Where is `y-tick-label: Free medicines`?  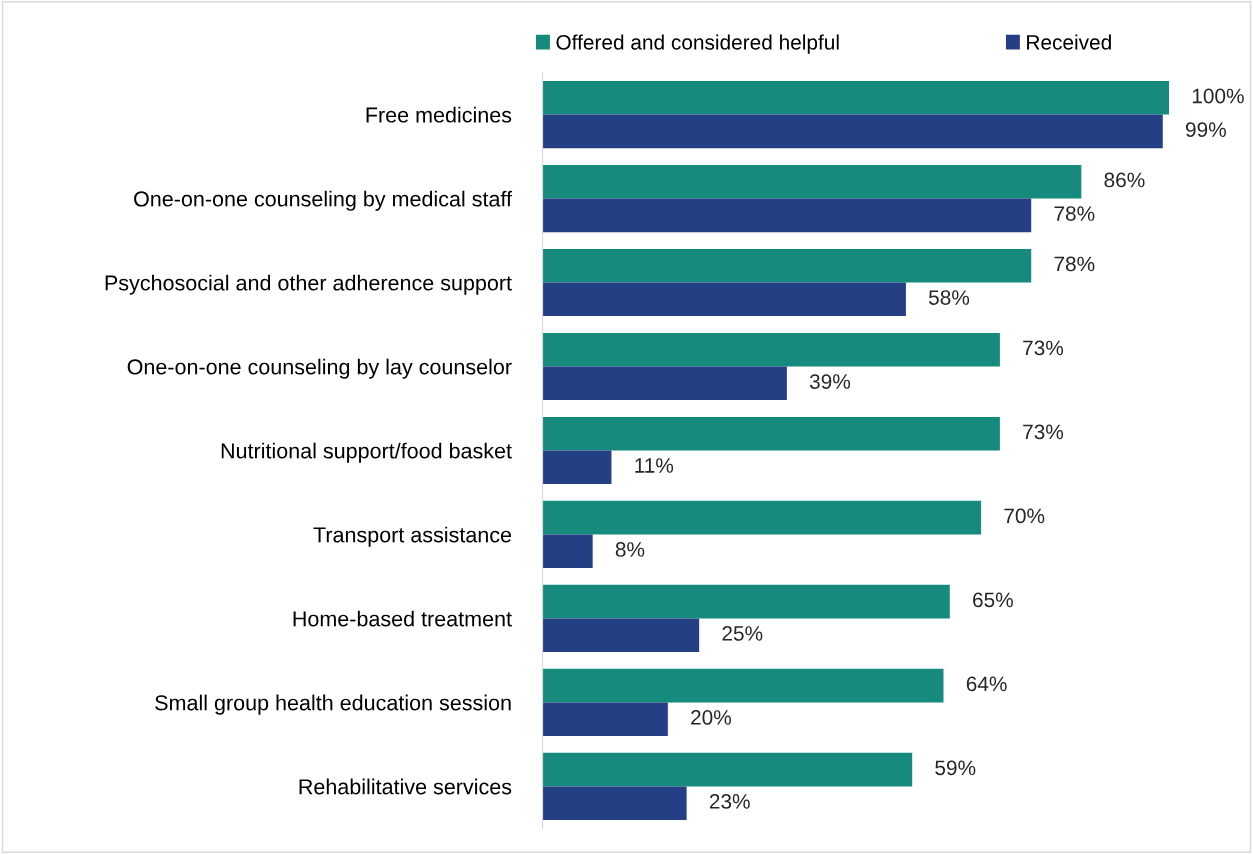 y-tick-label: Free medicines is located at coordinates (439, 114).